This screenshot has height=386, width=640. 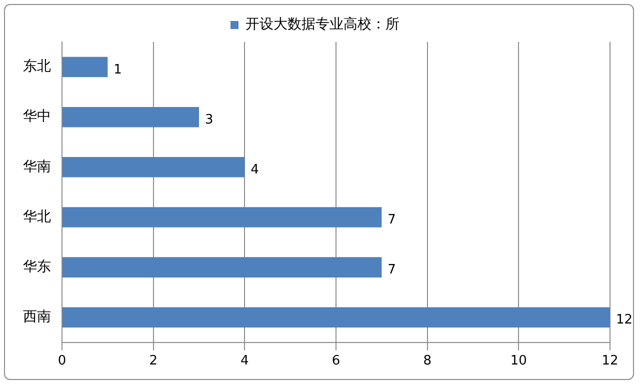 I want to click on data-label: 1, so click(x=118, y=70).